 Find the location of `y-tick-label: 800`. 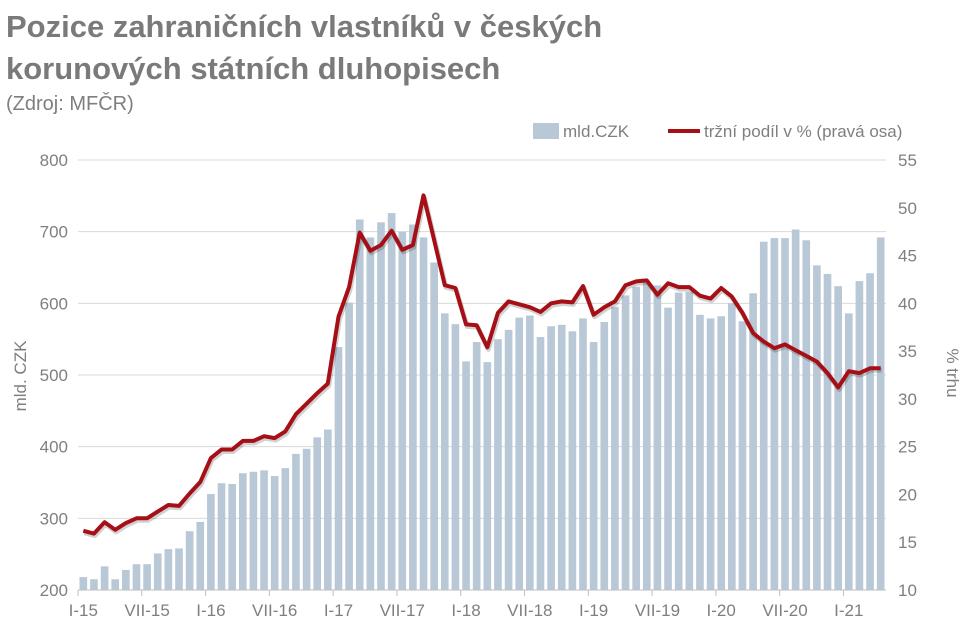

y-tick-label: 800 is located at coordinates (54, 160).